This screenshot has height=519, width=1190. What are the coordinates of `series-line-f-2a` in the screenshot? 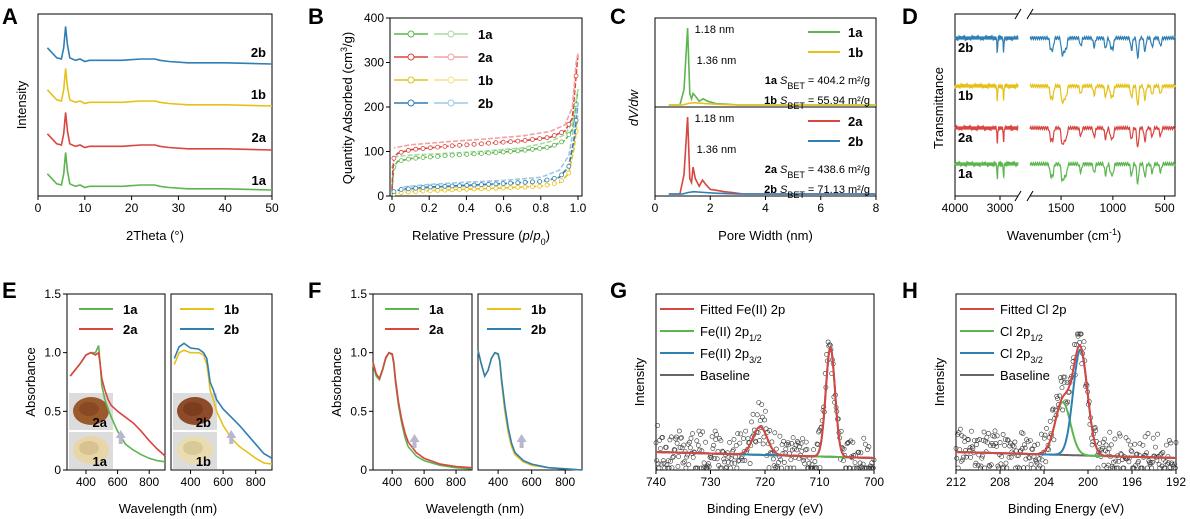 It's located at (422, 410).